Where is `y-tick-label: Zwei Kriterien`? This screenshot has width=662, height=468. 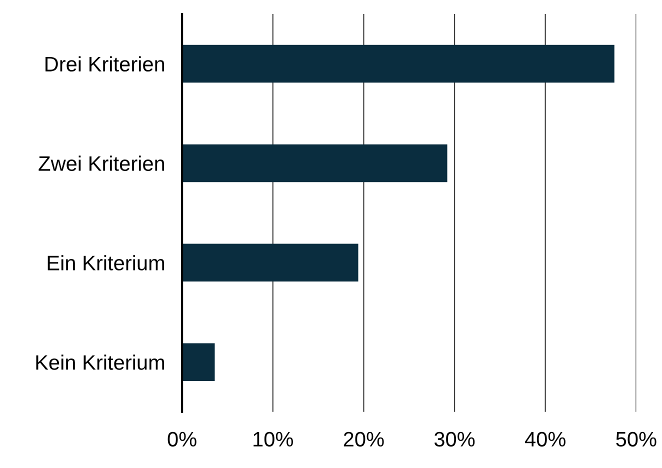
y-tick-label: Zwei Kriterien is located at coordinates (101, 163).